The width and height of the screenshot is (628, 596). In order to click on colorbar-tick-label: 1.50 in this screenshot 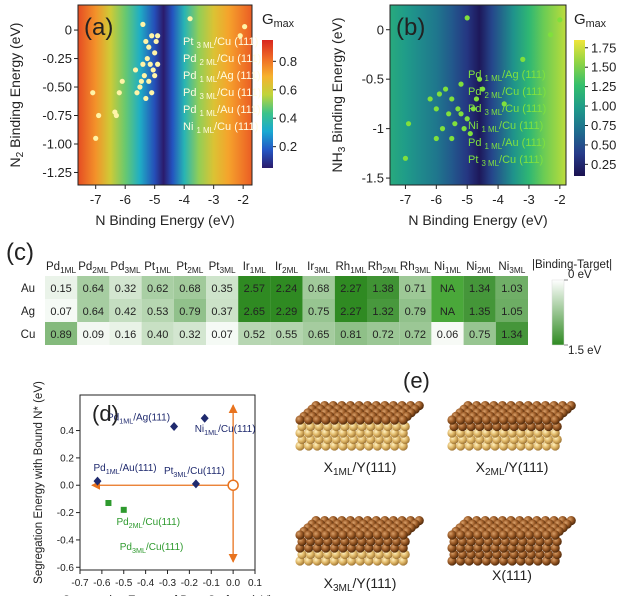, I will do `click(603, 67)`.